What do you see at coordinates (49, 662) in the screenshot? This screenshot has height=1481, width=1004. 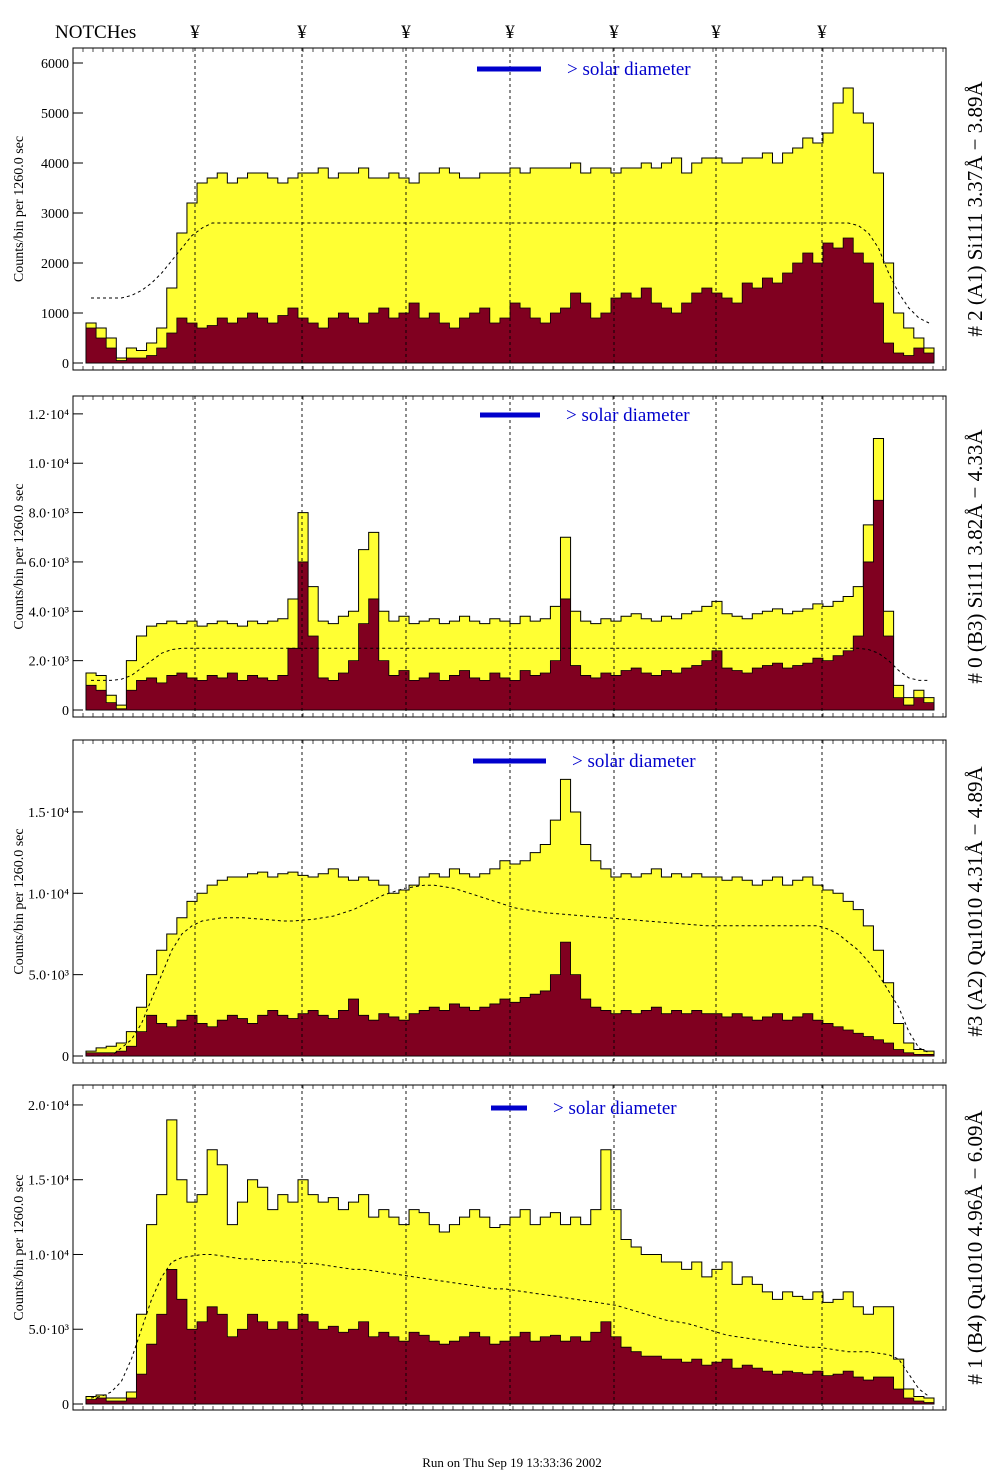 I see `y-tick-label: 2.0·10³` at bounding box center [49, 662].